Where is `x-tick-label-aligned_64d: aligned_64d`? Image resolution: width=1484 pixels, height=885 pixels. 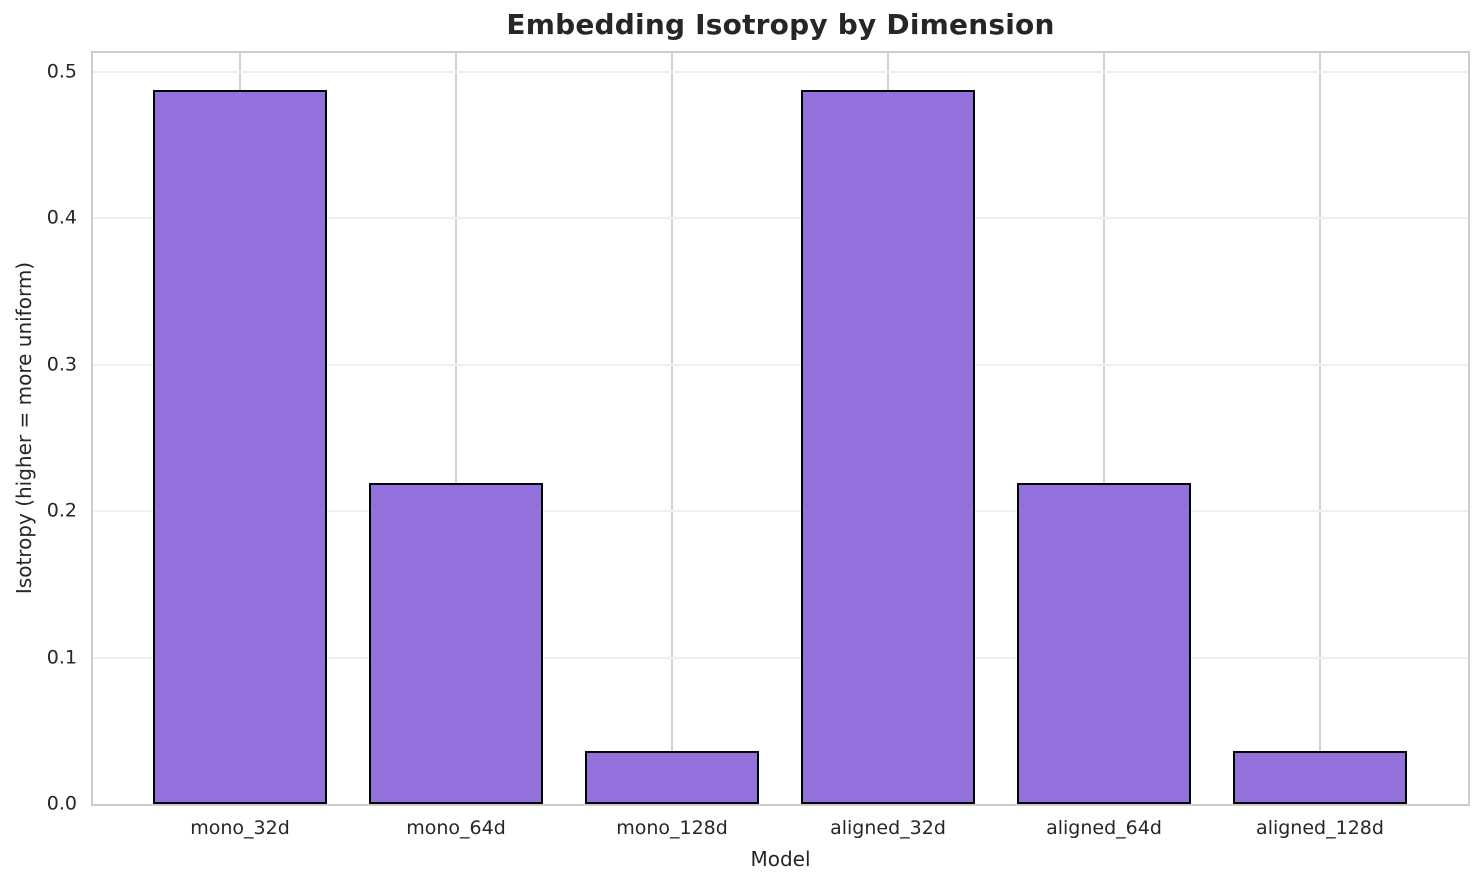
x-tick-label-aligned_64d: aligned_64d is located at coordinates (1104, 828).